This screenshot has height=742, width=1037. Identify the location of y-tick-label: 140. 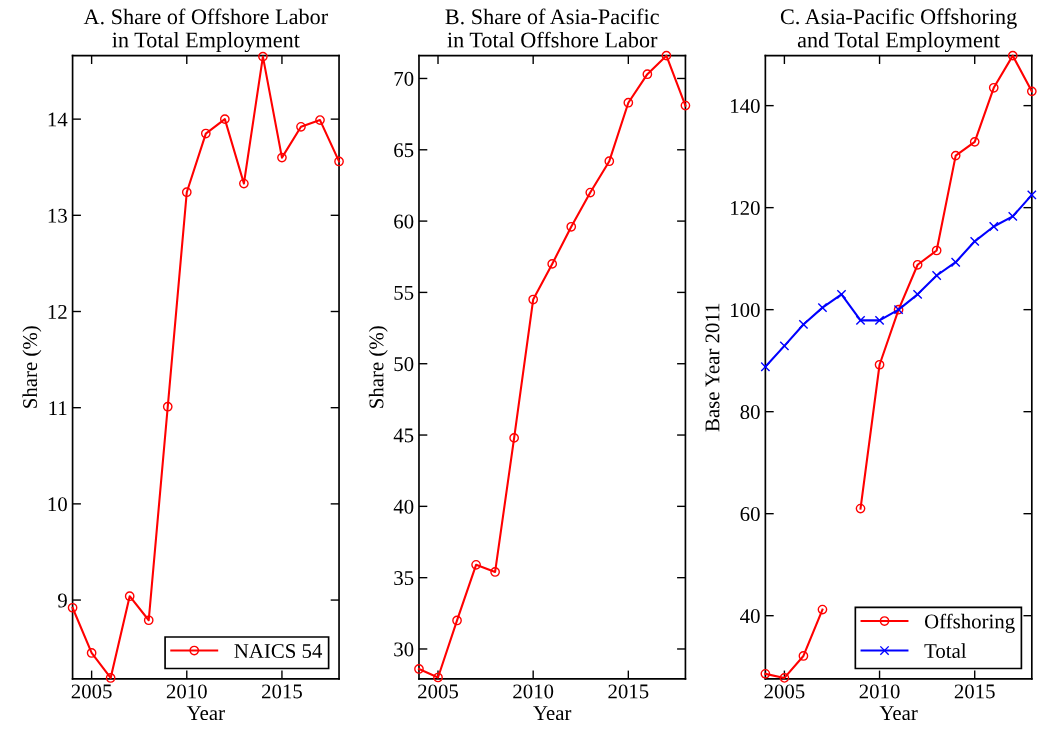
(745, 106).